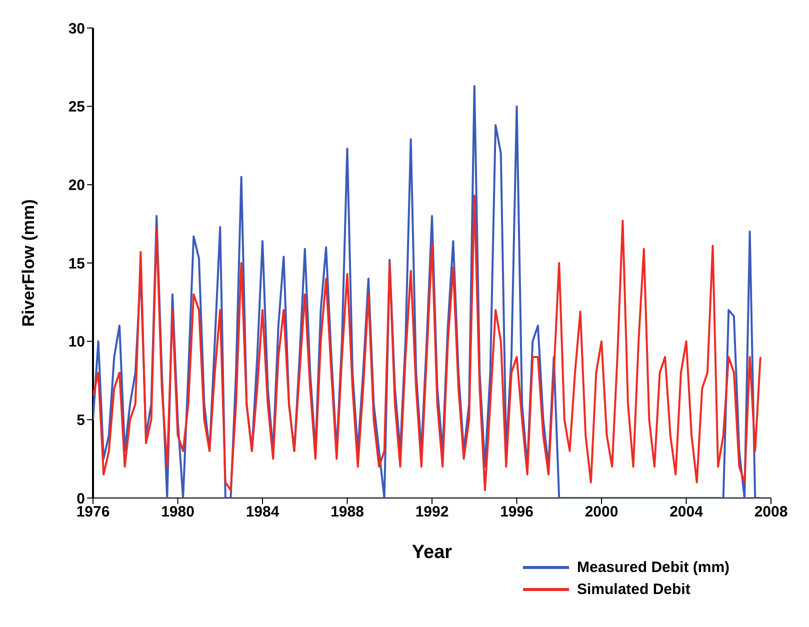  Describe the element at coordinates (76, 342) in the screenshot. I see `y-tick-label: 10` at that location.